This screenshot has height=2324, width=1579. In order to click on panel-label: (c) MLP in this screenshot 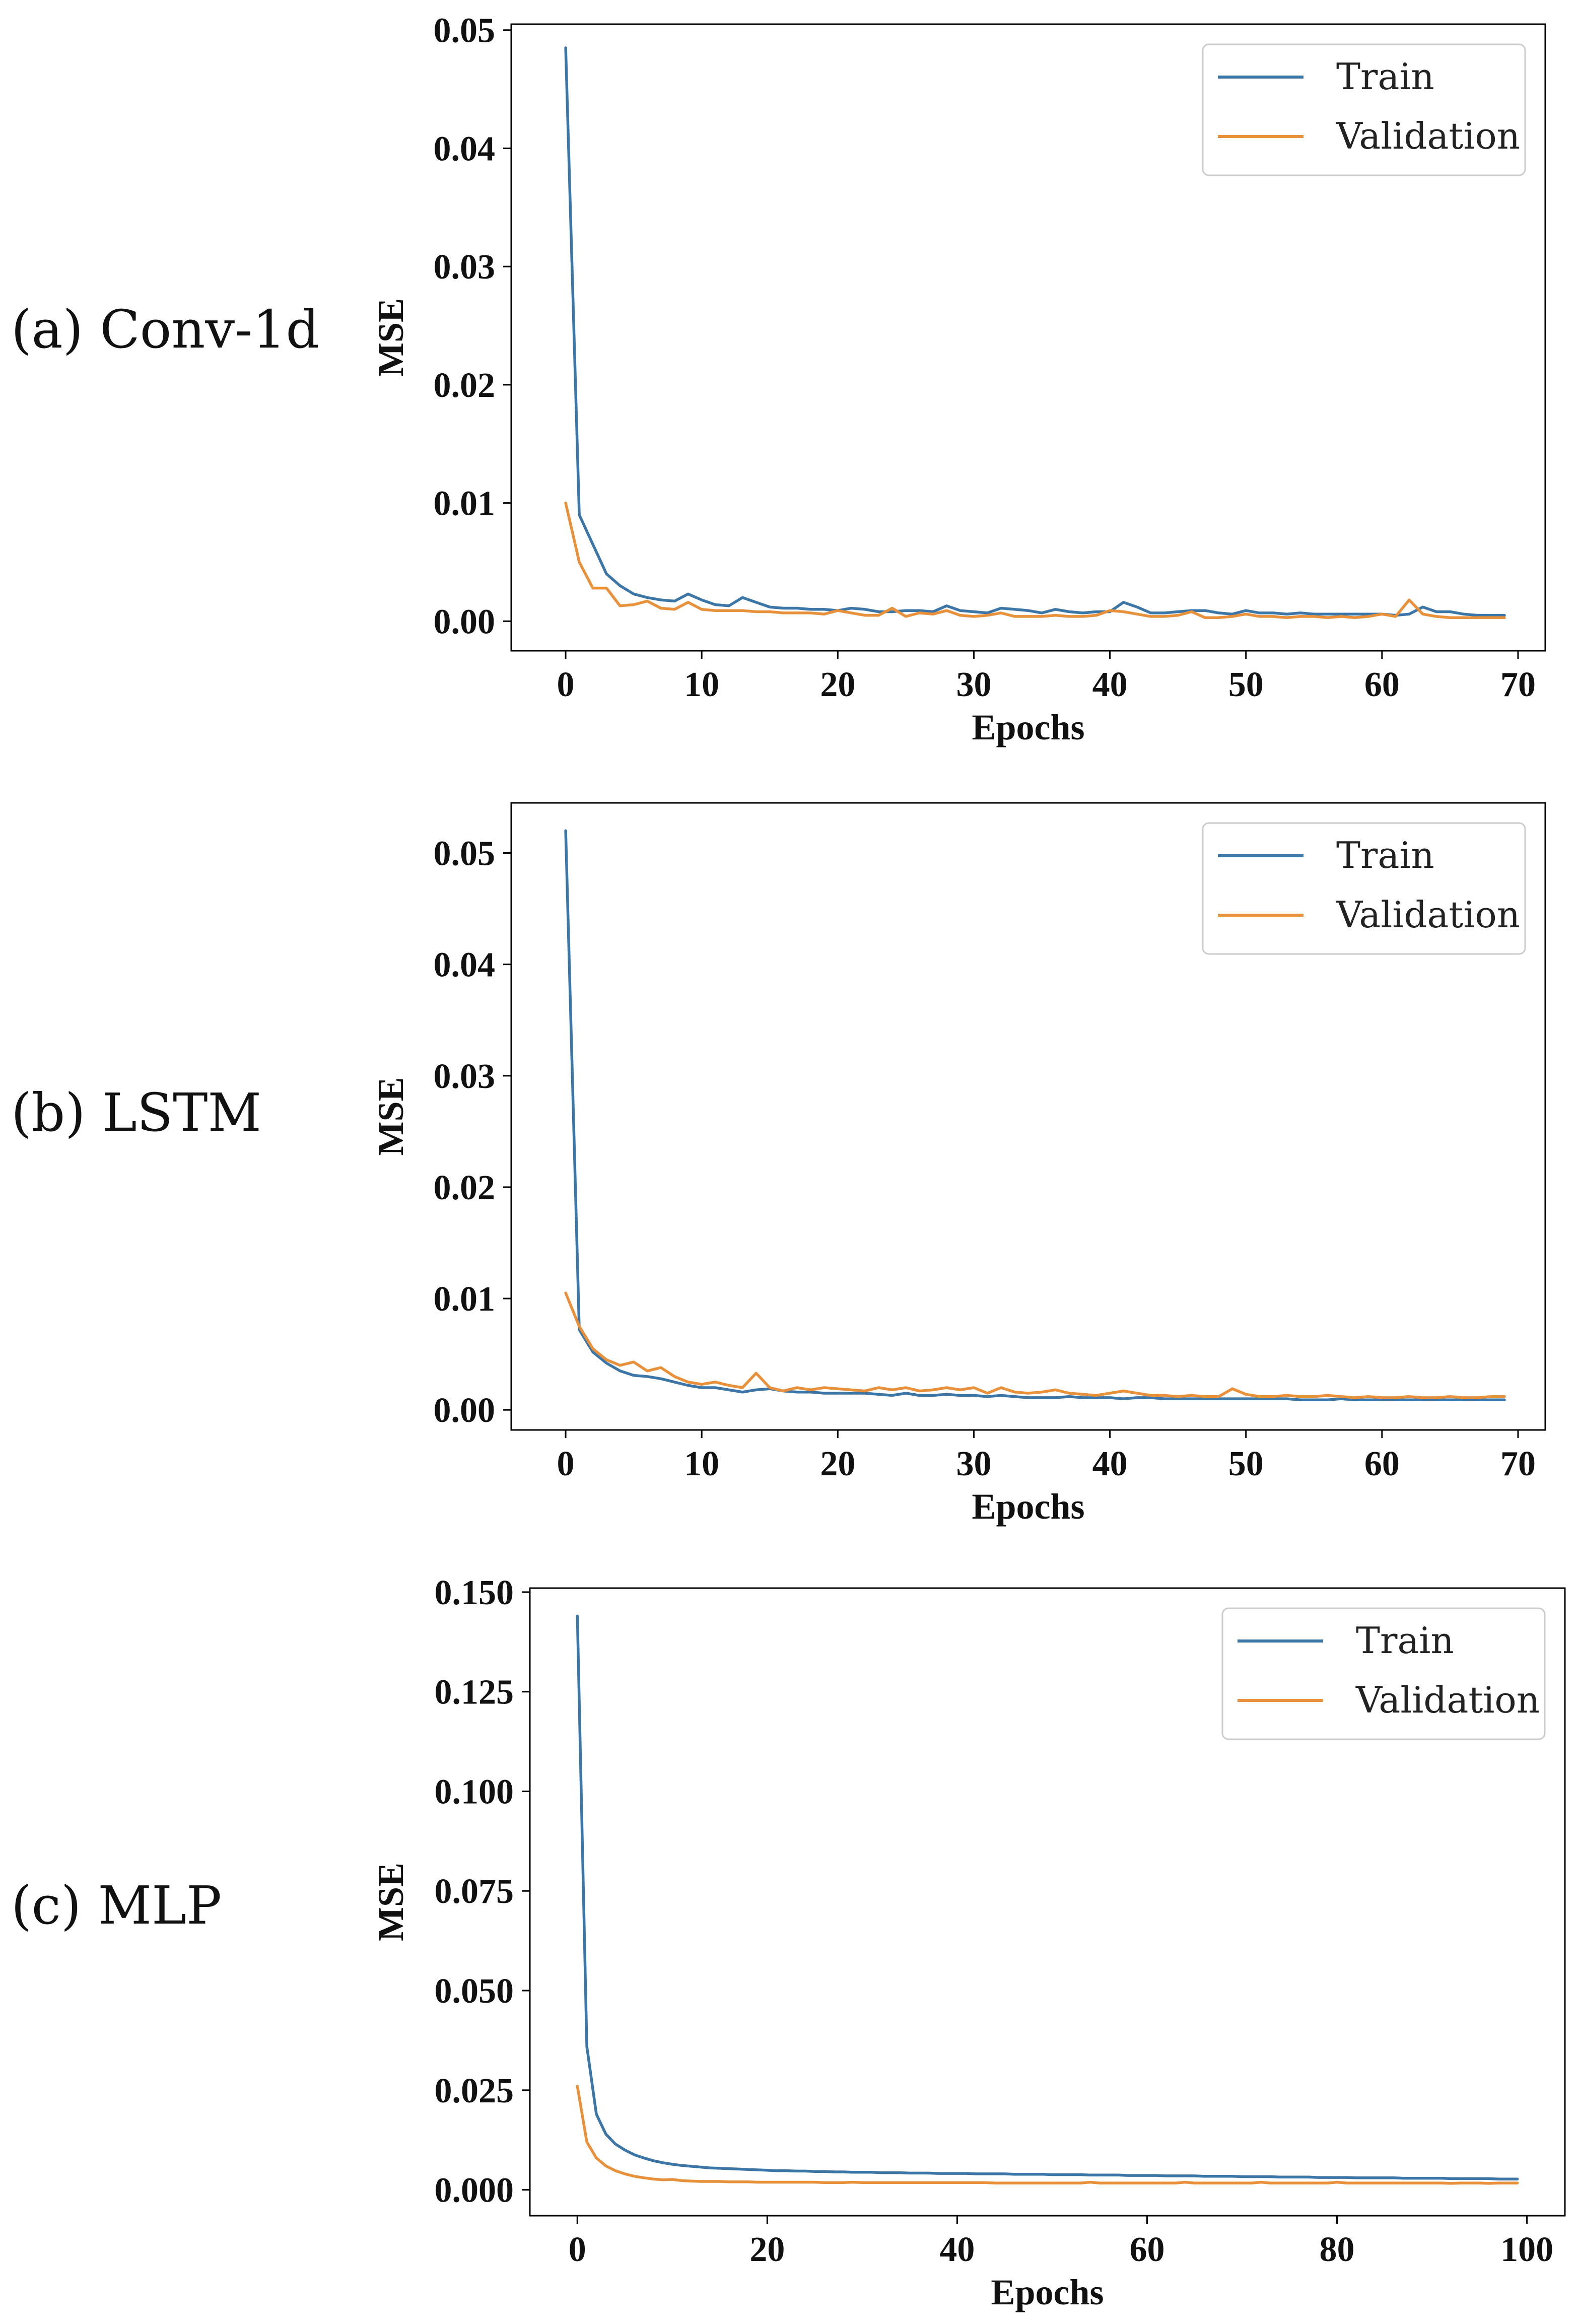, I will do `click(116, 1906)`.